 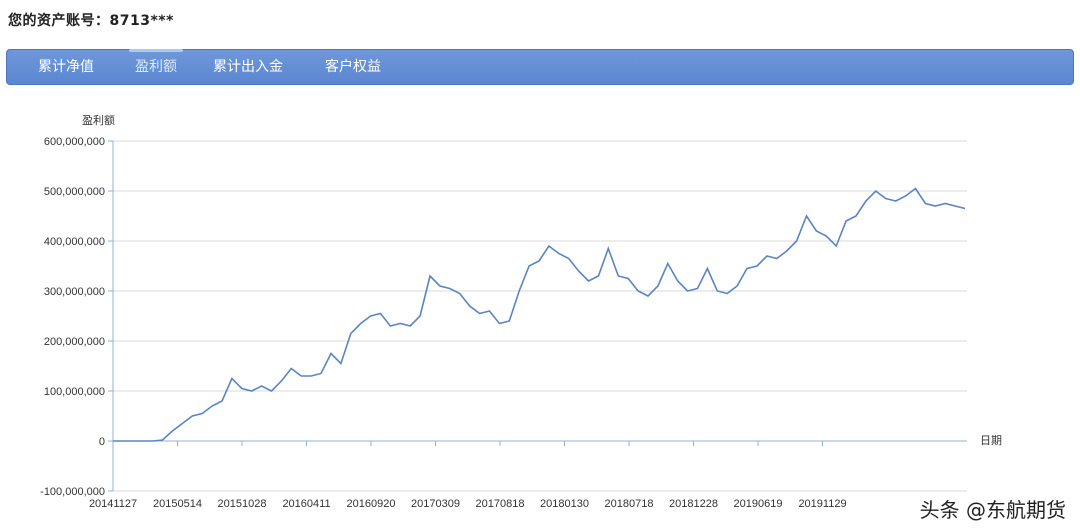 I want to click on x-tick-label: 20180130, so click(x=564, y=504).